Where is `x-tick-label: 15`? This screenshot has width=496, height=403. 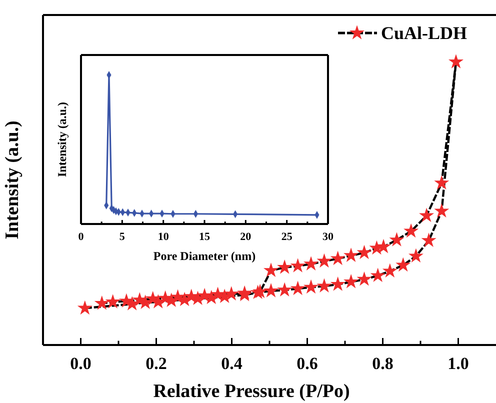 x-tick-label: 15 is located at coordinates (204, 237).